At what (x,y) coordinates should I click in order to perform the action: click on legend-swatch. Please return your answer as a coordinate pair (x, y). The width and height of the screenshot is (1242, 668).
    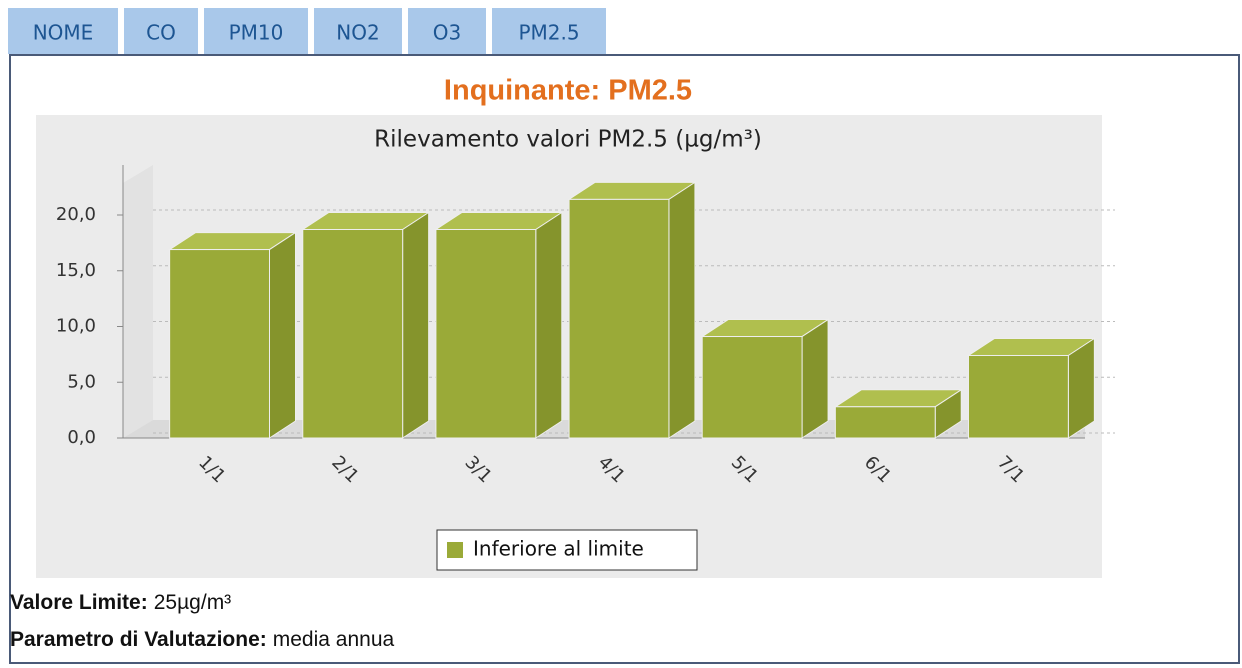
    Looking at the image, I should click on (455, 550).